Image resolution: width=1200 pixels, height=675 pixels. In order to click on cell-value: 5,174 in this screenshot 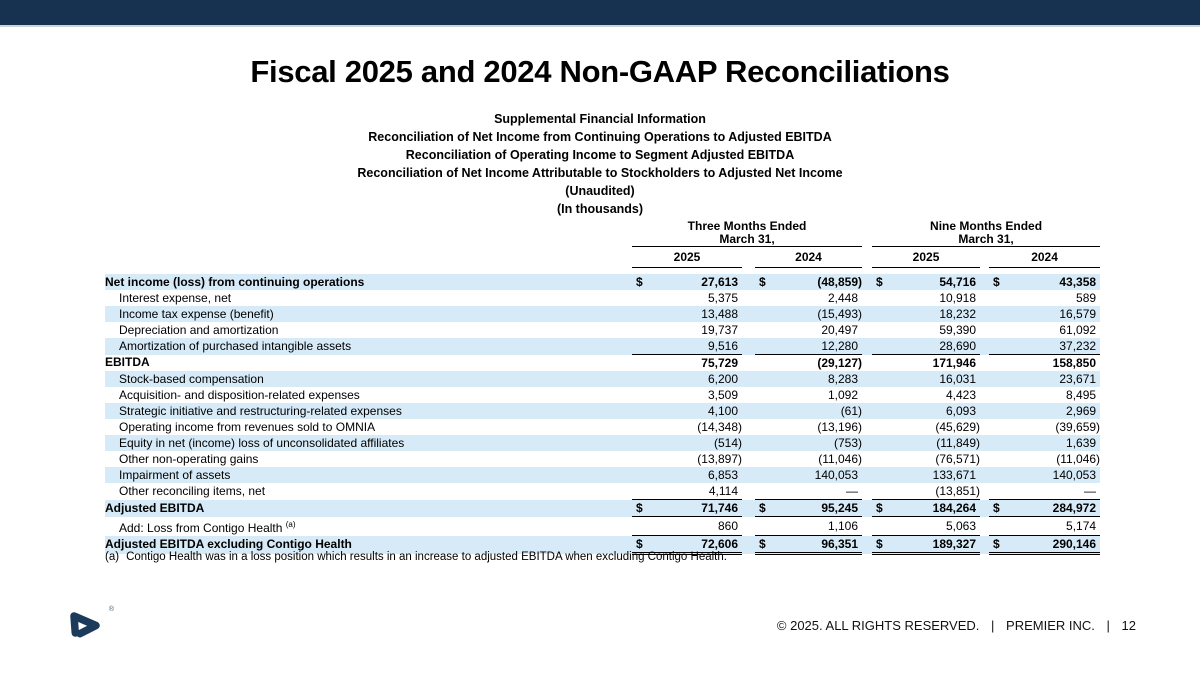, I will do `click(1081, 525)`.